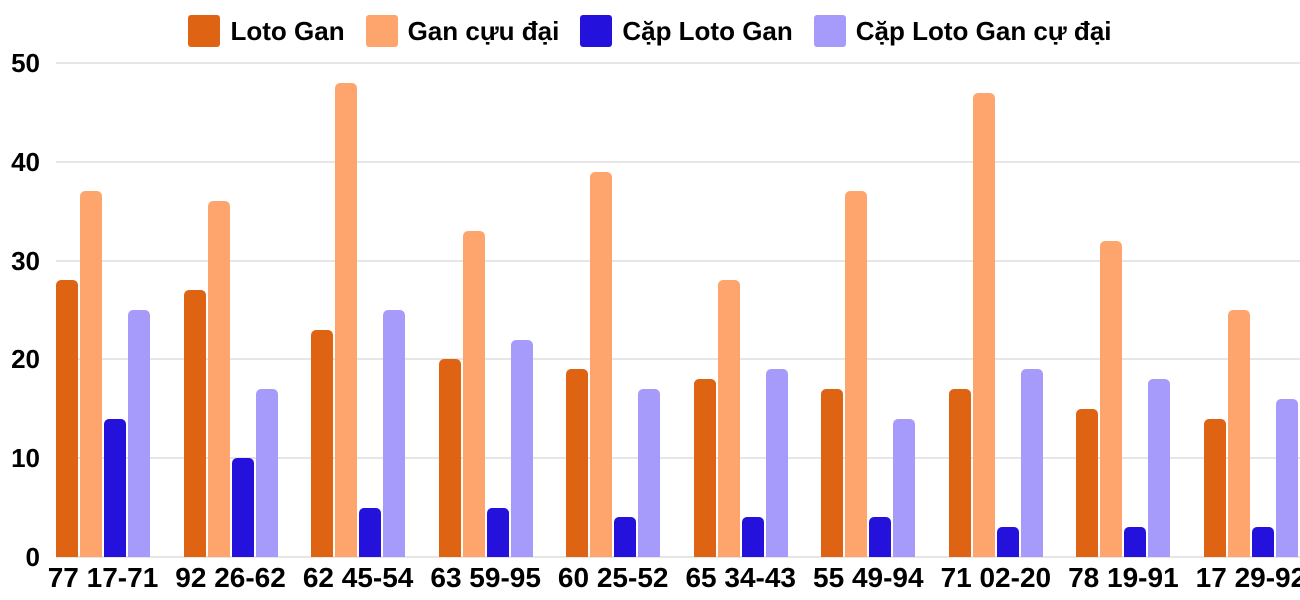 The width and height of the screenshot is (1300, 600). I want to click on x-axis-label: 17 29-92, so click(1247, 577).